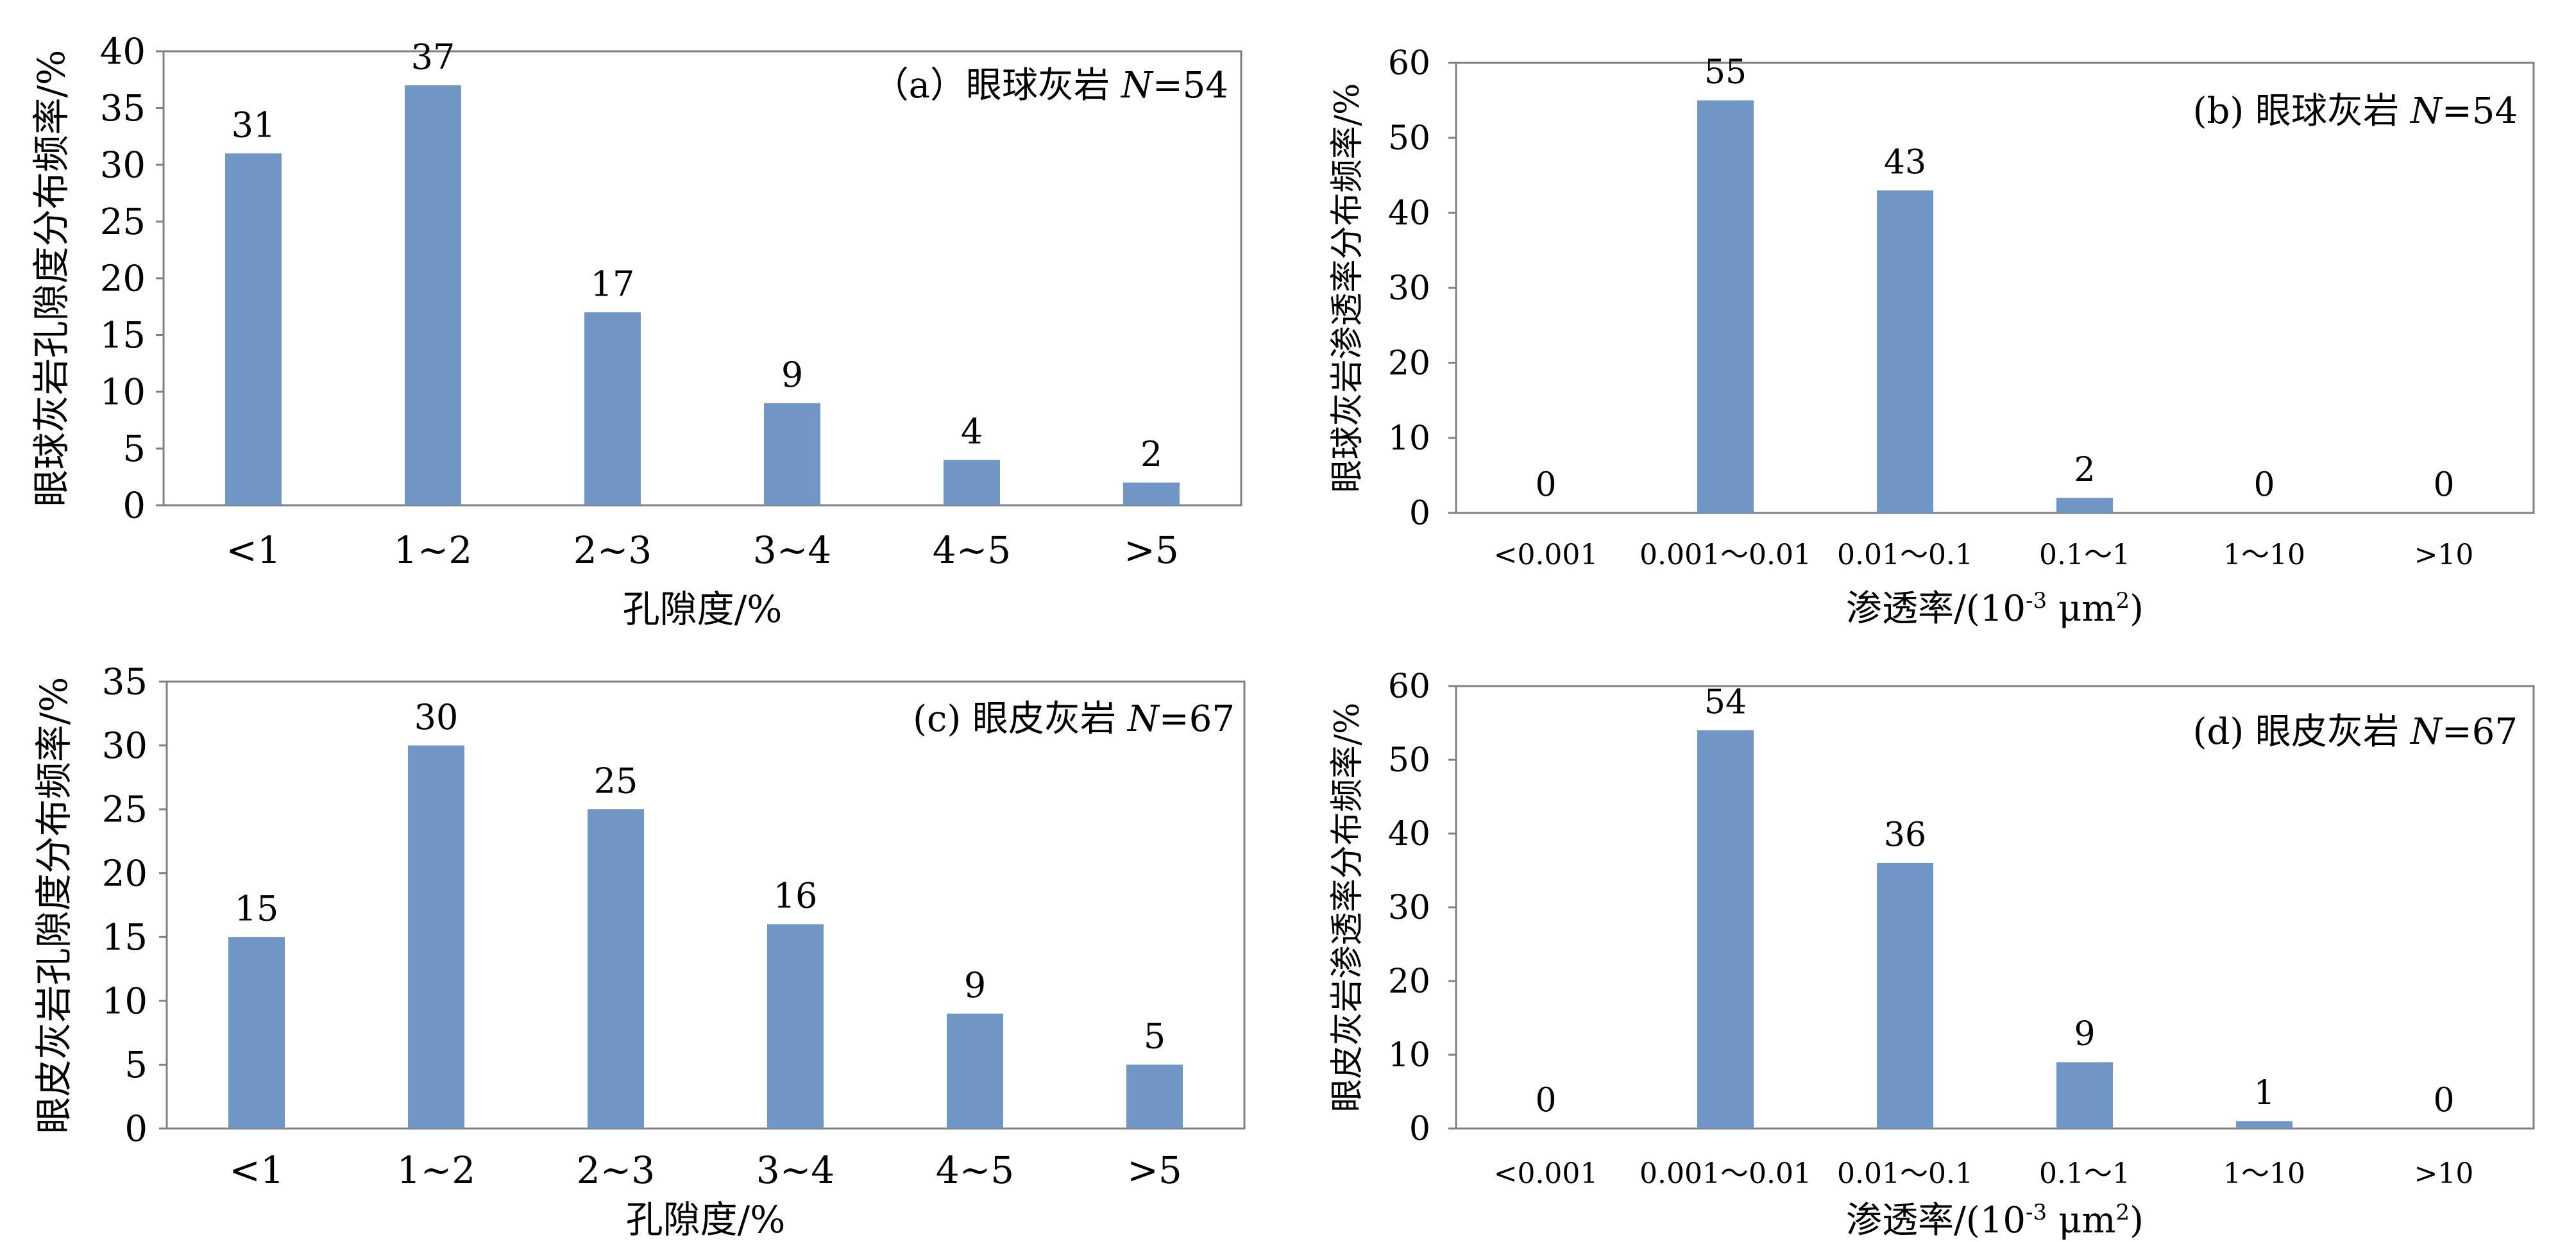  Describe the element at coordinates (2084, 470) in the screenshot. I see `data-label: 2` at that location.